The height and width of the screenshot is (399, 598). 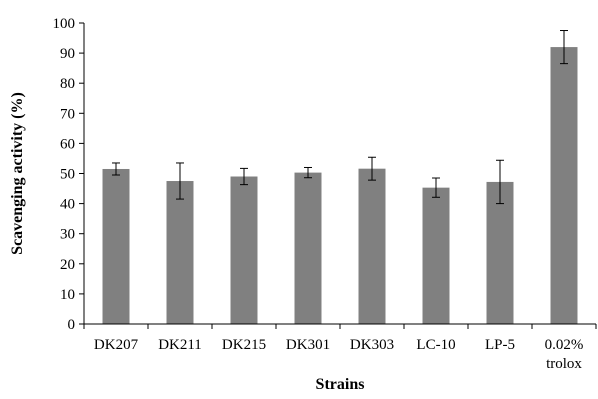 I want to click on y-tick-label: 100, so click(x=64, y=24).